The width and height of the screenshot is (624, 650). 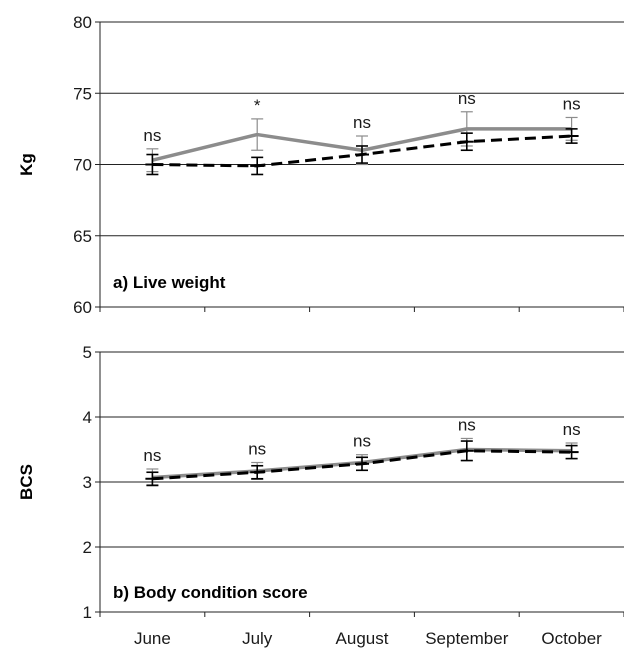 I want to click on y-tick-label: 75, so click(x=82, y=93).